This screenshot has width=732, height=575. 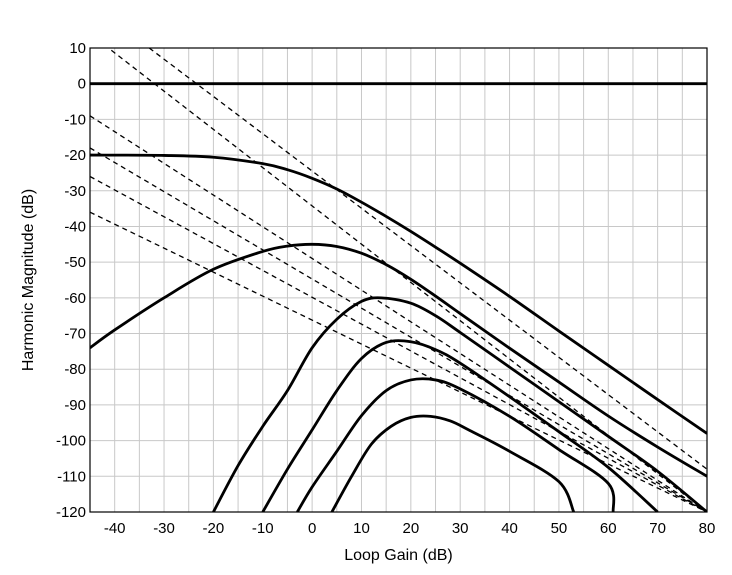 I want to click on x-tick-label: -10, so click(x=263, y=528).